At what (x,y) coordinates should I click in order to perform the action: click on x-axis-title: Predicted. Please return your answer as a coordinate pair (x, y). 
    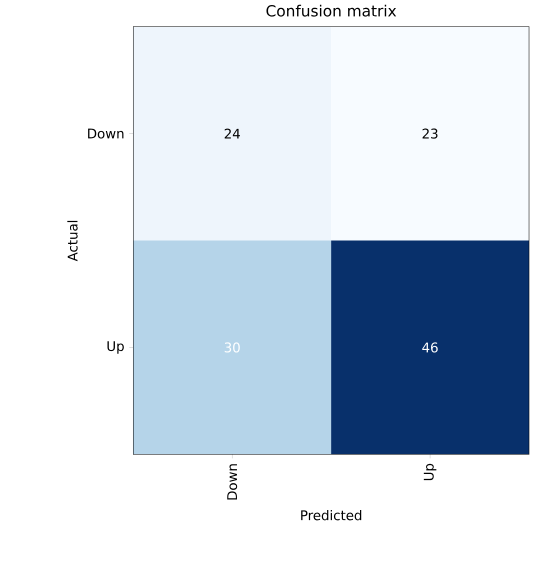
    Looking at the image, I should click on (331, 515).